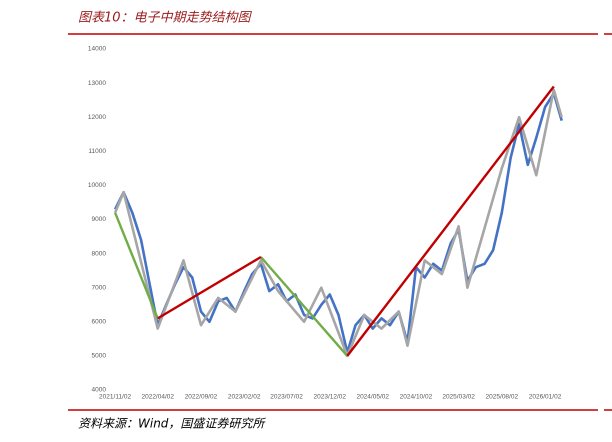 The image size is (612, 442). Describe the element at coordinates (99, 253) in the screenshot. I see `y-tick-label: 8000` at that location.